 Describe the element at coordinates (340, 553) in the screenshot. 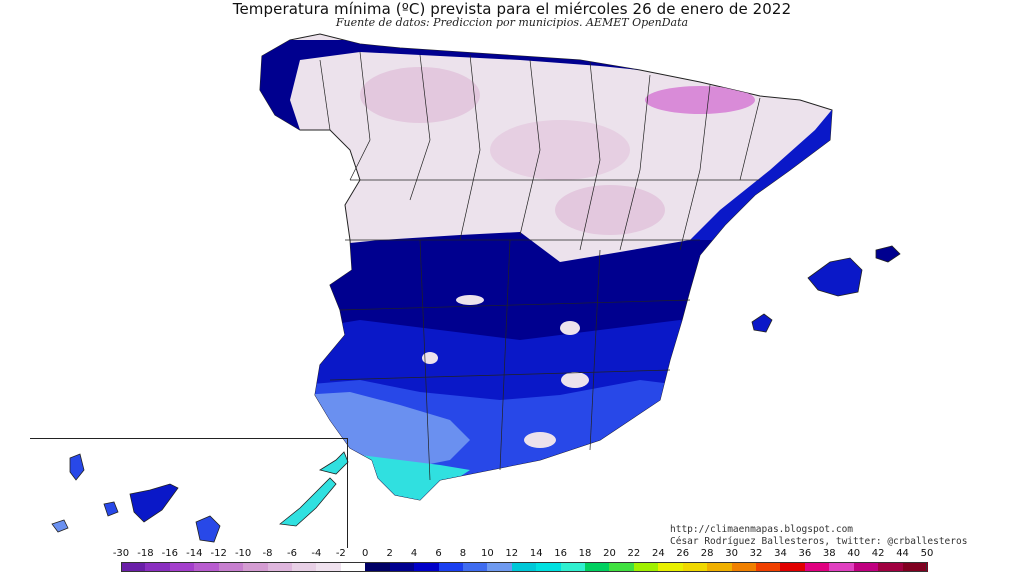

I see `legend-tick-label: -2` at that location.